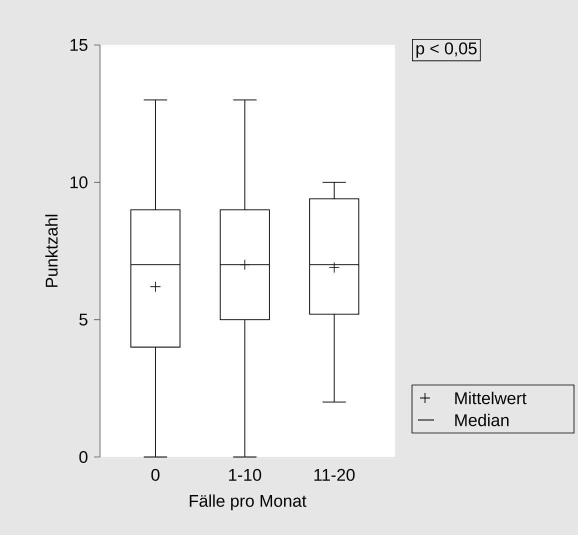  Describe the element at coordinates (482, 420) in the screenshot. I see `text: Median` at that location.